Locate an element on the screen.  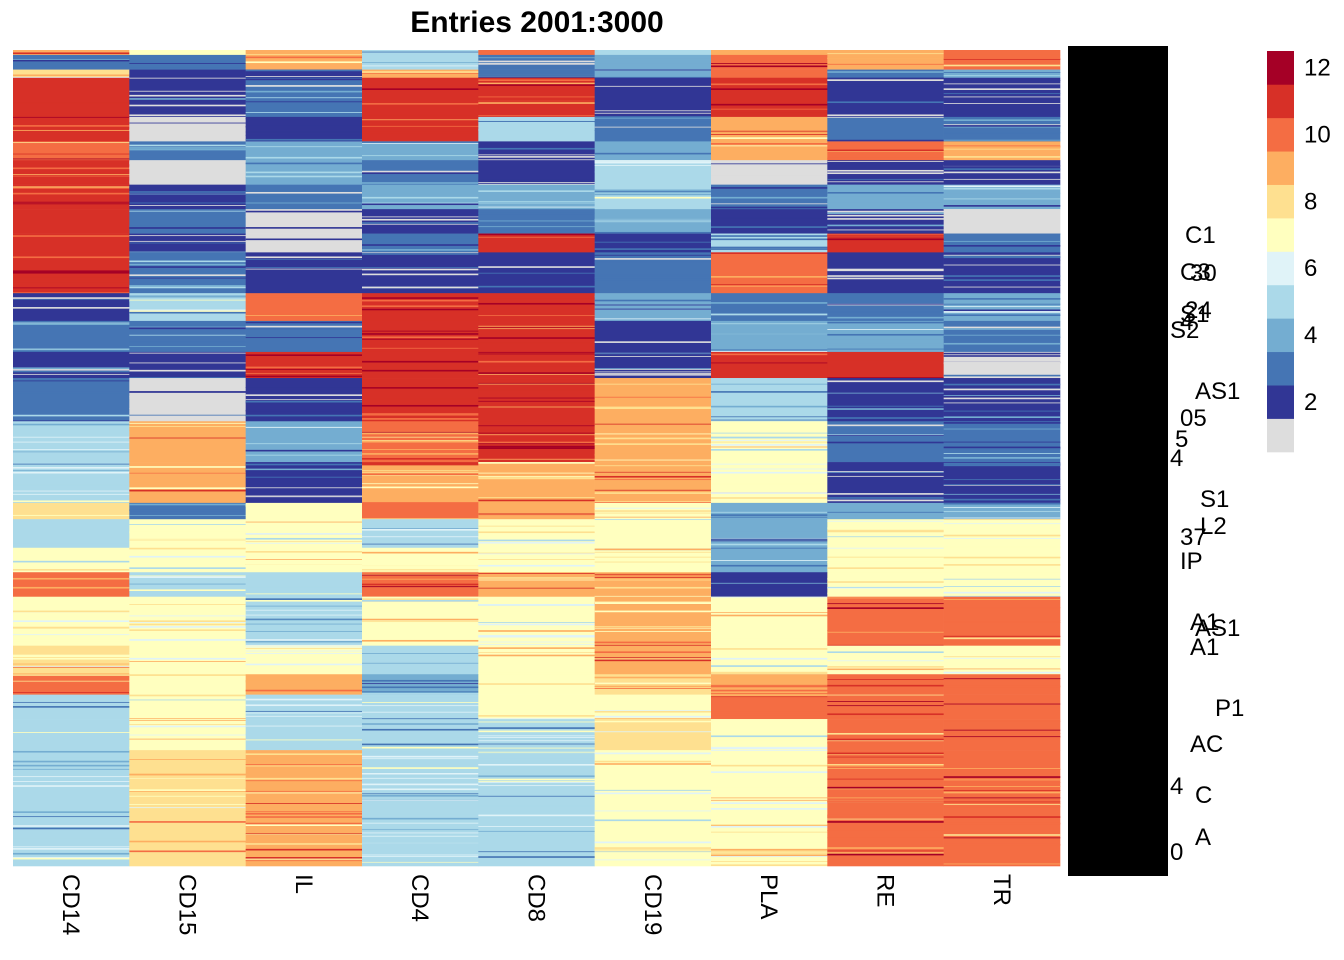
row-label: 4 is located at coordinates (1176, 786).